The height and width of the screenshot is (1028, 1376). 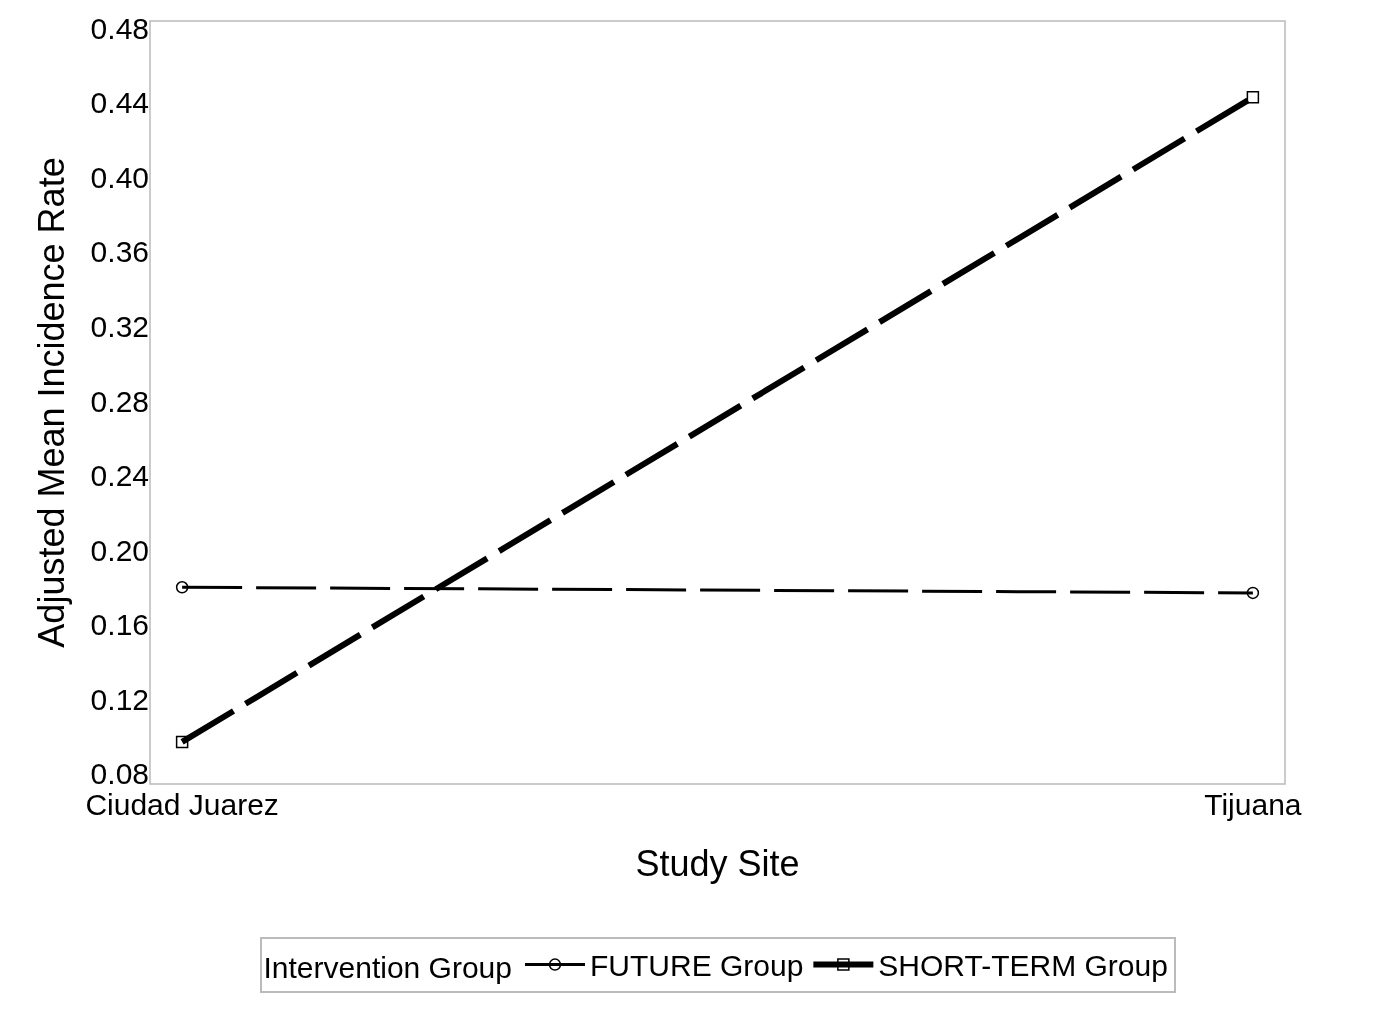 What do you see at coordinates (387, 967) in the screenshot?
I see `legend-title: Intervention Group` at bounding box center [387, 967].